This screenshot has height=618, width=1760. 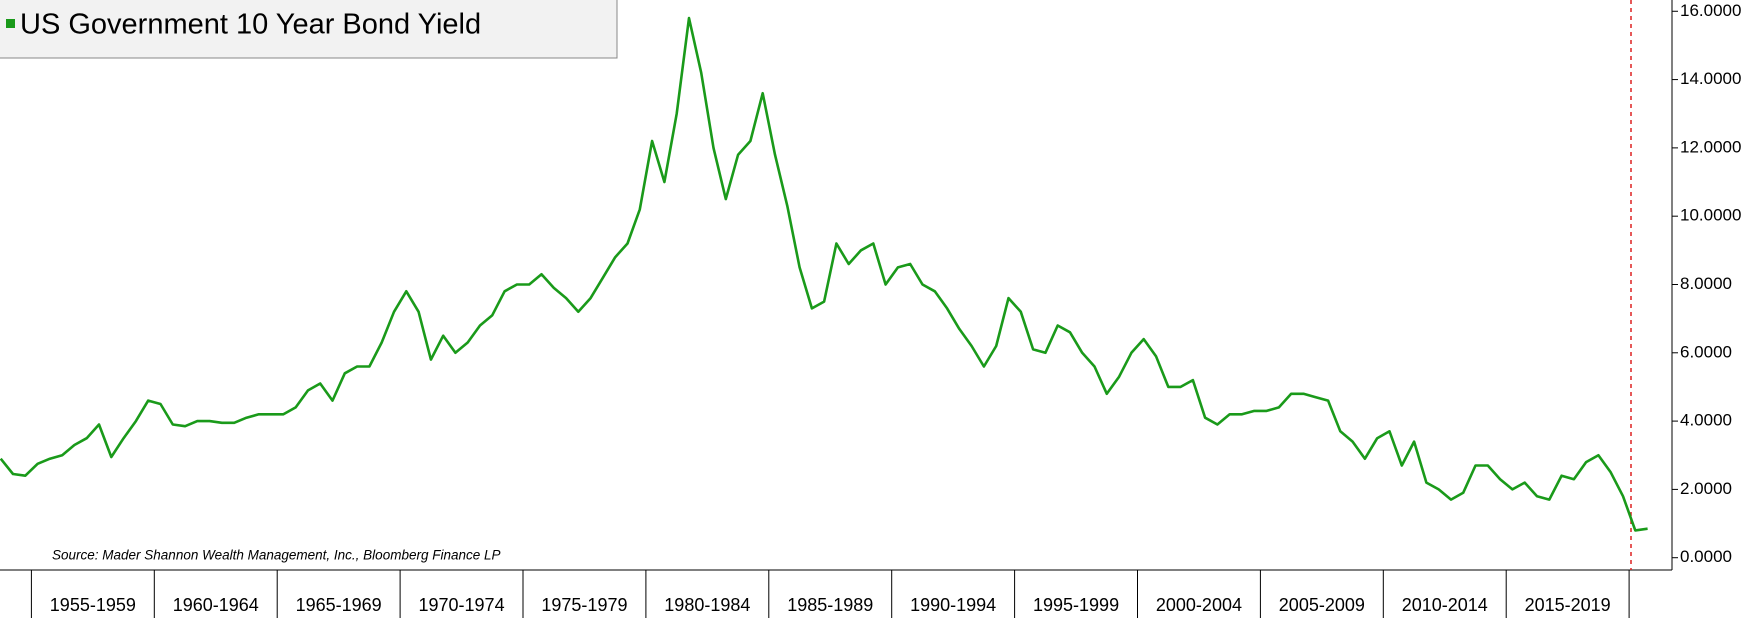 I want to click on x-tick-label: 1970-1974, so click(x=462, y=605).